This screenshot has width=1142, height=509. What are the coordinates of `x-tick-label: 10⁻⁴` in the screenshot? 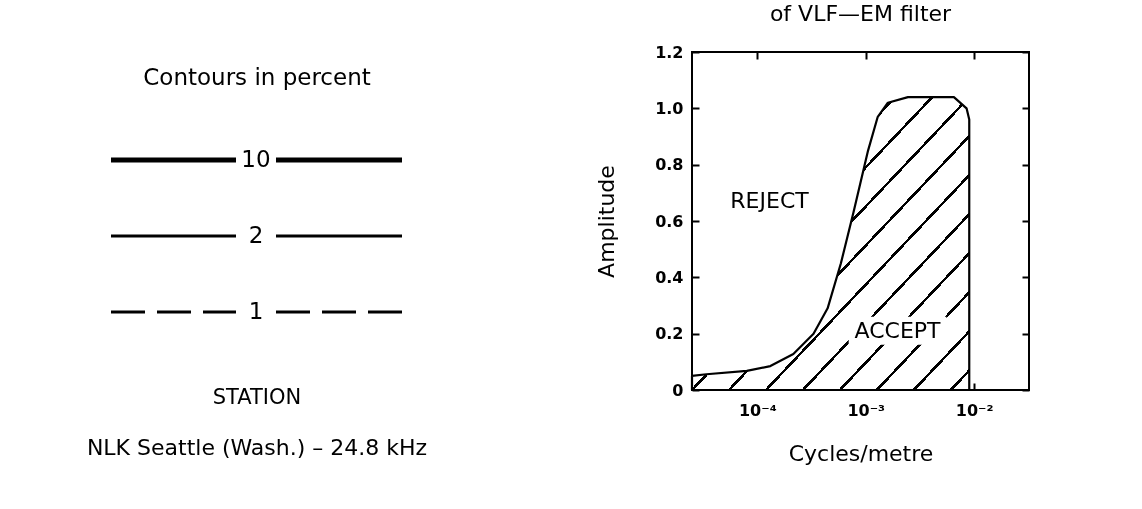 It's located at (757, 410).